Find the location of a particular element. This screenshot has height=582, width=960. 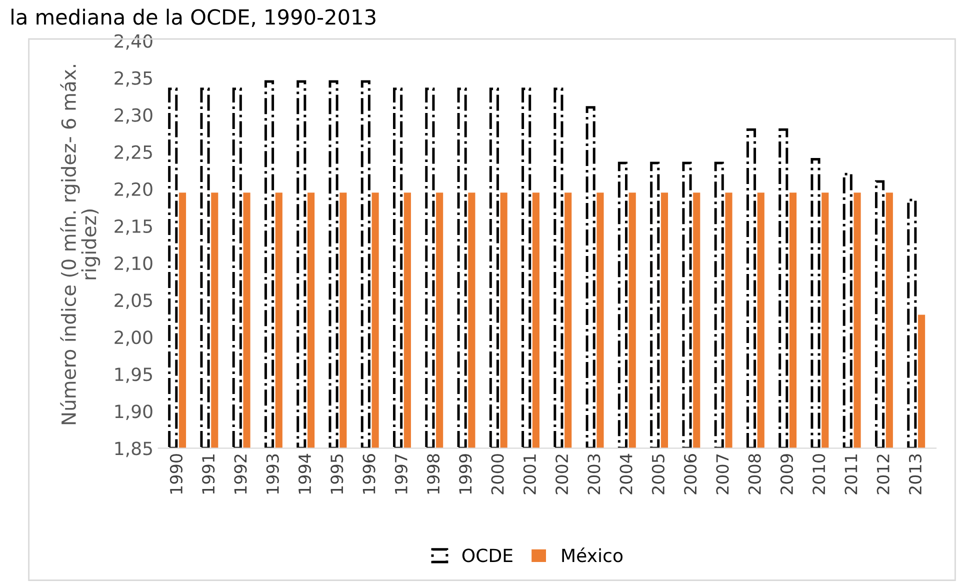

x-tick-label: 1998 is located at coordinates (433, 474).